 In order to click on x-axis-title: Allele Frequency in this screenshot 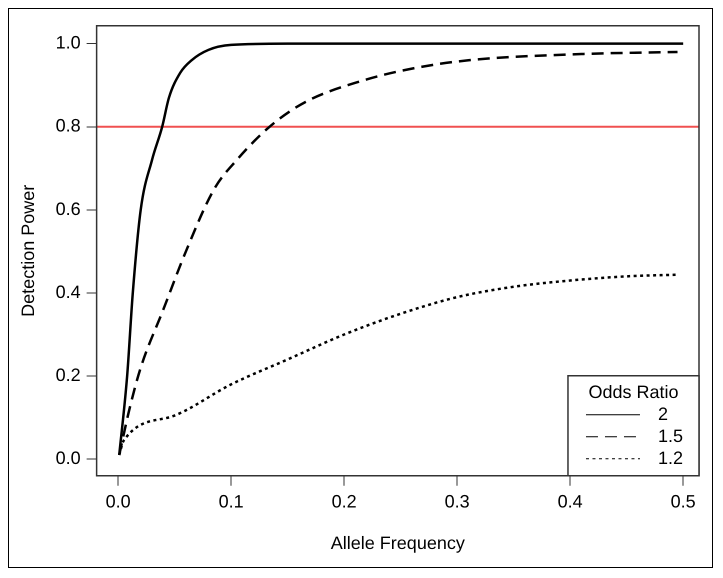, I will do `click(397, 543)`.